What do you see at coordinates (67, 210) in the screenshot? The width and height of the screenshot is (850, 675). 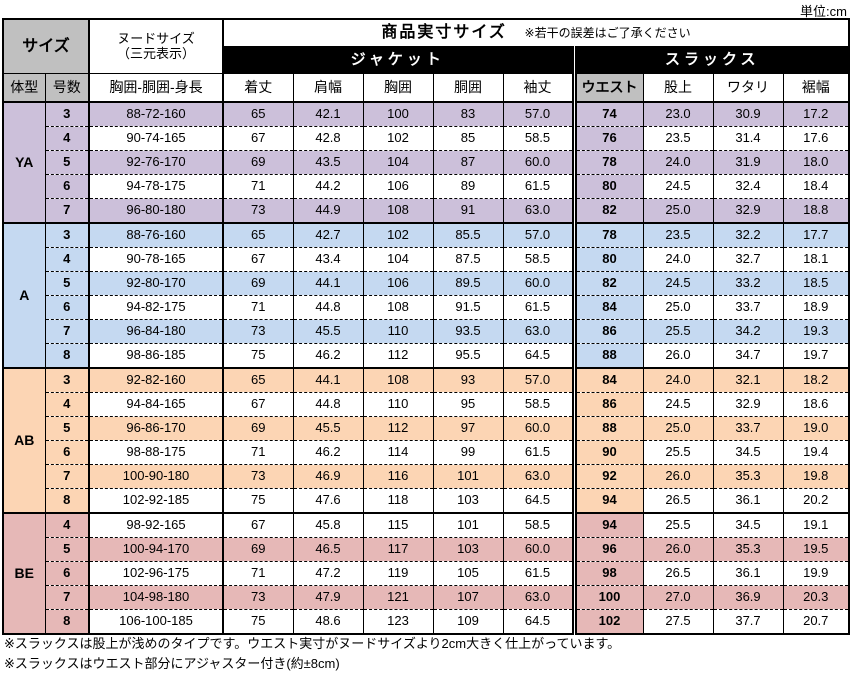 I see `size-no-cell: 7` at bounding box center [67, 210].